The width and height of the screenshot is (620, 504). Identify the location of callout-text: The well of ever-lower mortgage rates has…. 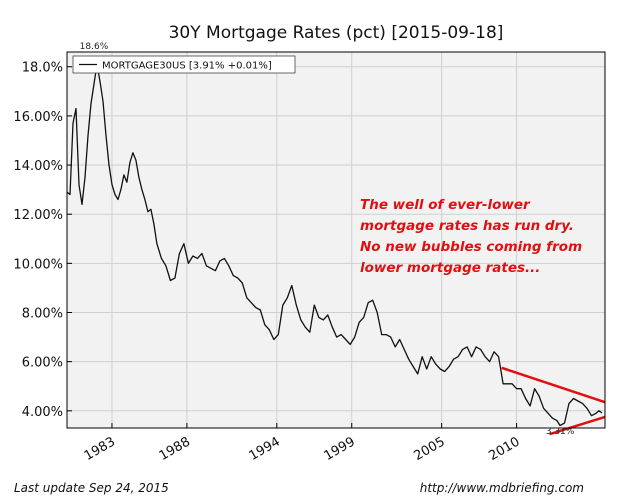
(471, 236).